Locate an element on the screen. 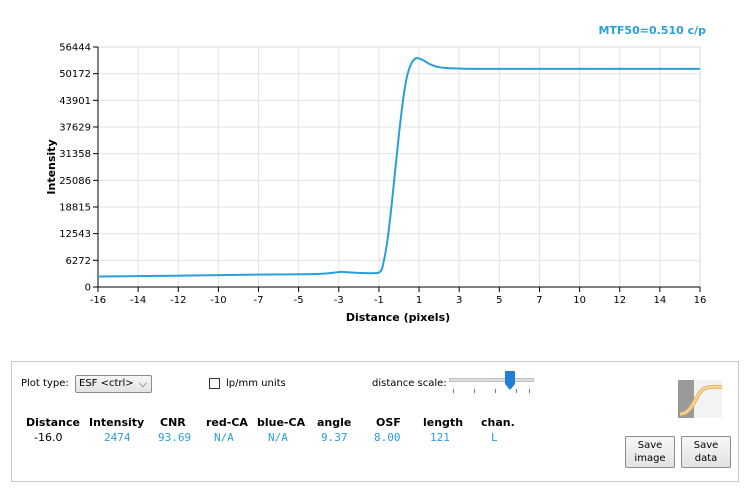  mtf50-readout: MTF50=0.510 c/p is located at coordinates (652, 30).